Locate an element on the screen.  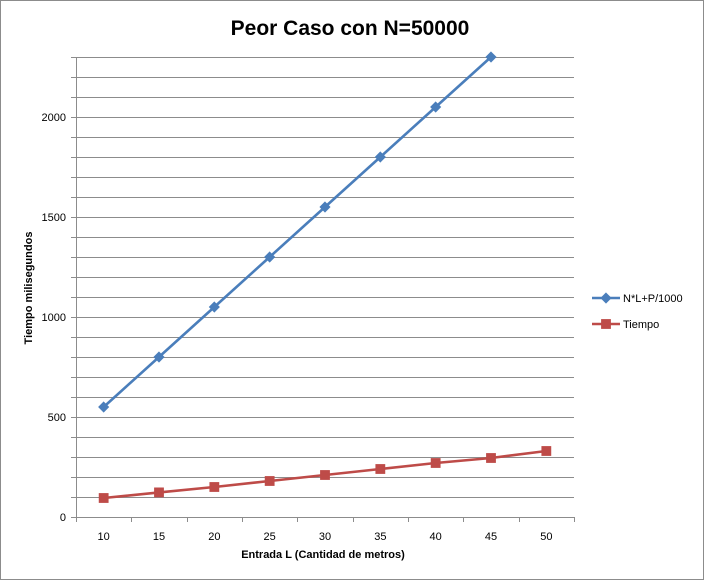
x-tick-label: 40 is located at coordinates (436, 537).